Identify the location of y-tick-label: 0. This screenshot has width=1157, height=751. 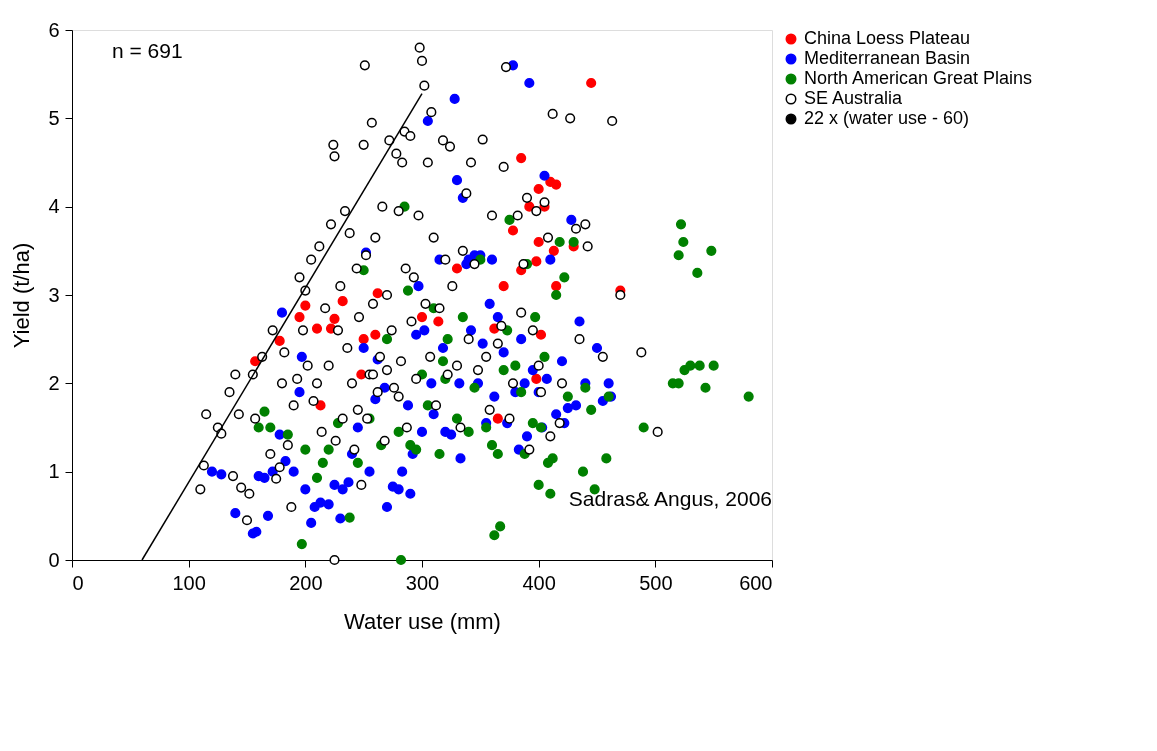
(54, 559).